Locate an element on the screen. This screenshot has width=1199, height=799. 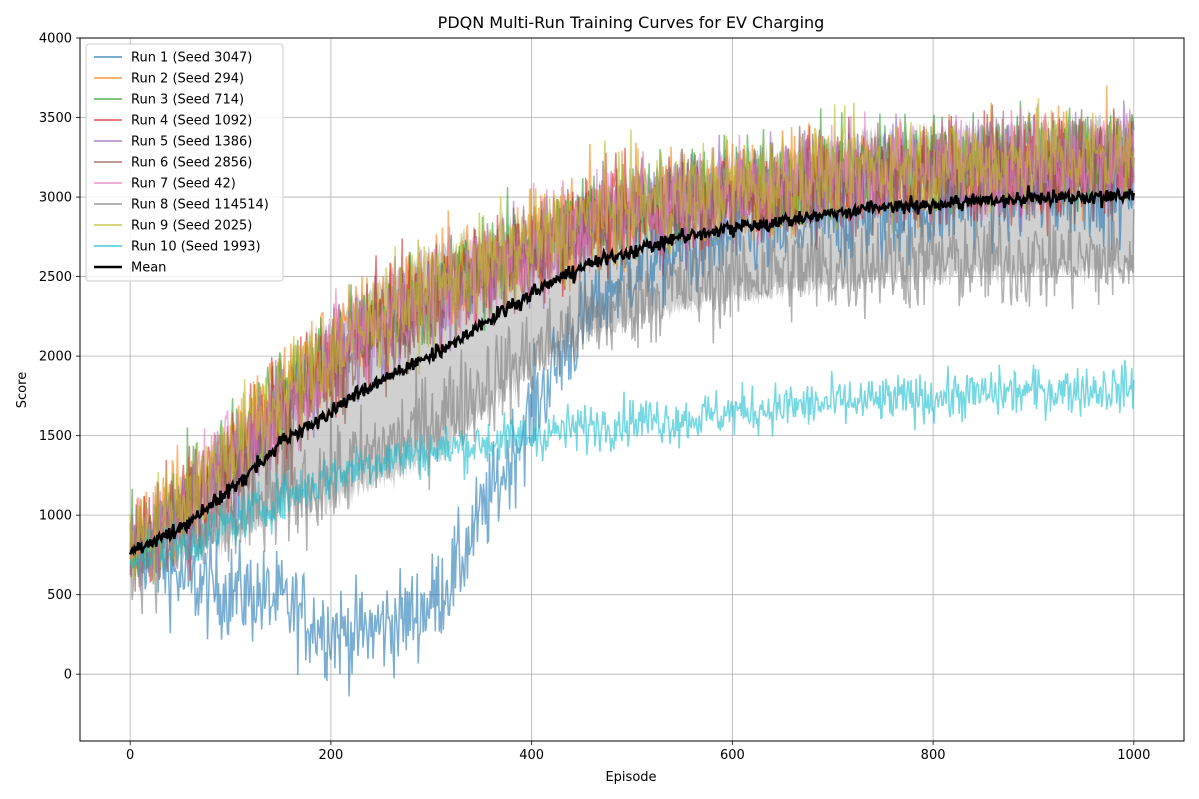
legend-label: Run 6 (Seed 2856) is located at coordinates (191, 163).